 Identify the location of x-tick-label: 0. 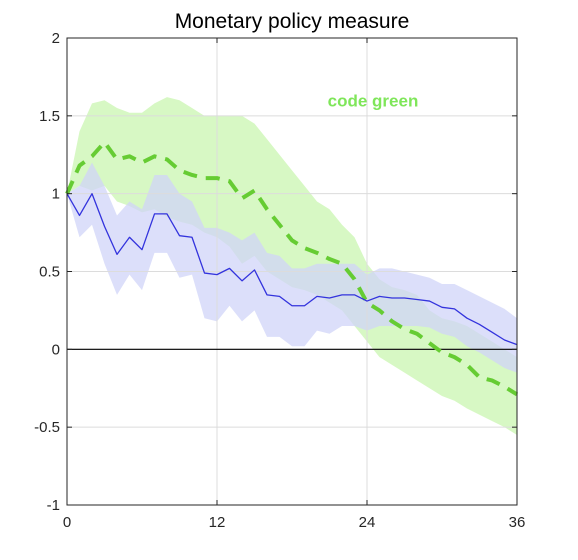
(67, 522).